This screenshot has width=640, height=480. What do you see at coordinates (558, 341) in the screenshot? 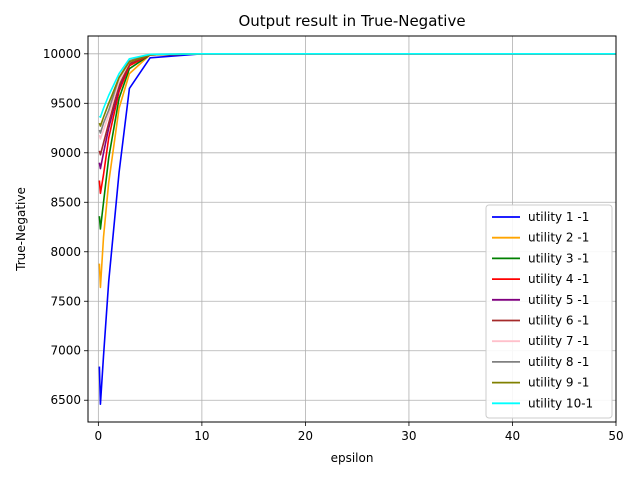
I see `legend-label: utility 7 -1` at bounding box center [558, 341].